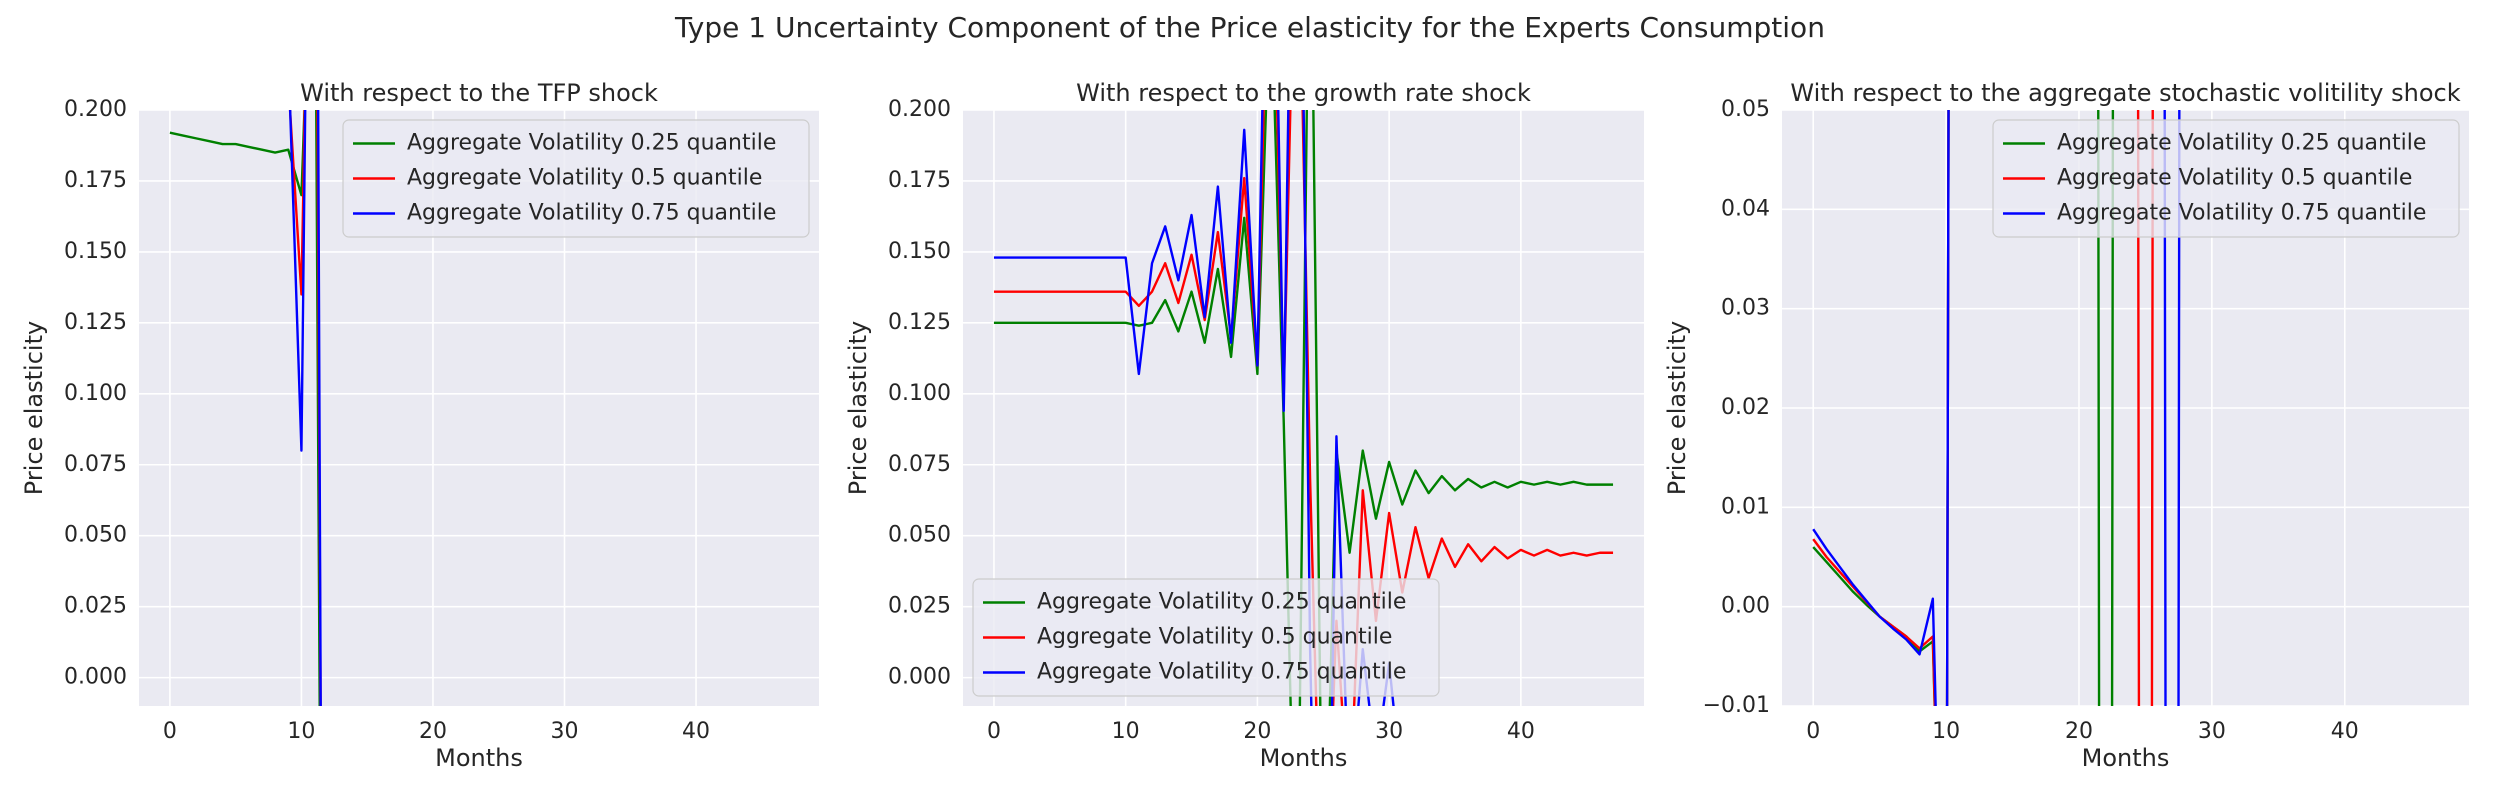 Image resolution: width=2500 pixels, height=800 pixels. What do you see at coordinates (1745, 308) in the screenshot?
I see `y-tick-label: 0.03` at bounding box center [1745, 308].